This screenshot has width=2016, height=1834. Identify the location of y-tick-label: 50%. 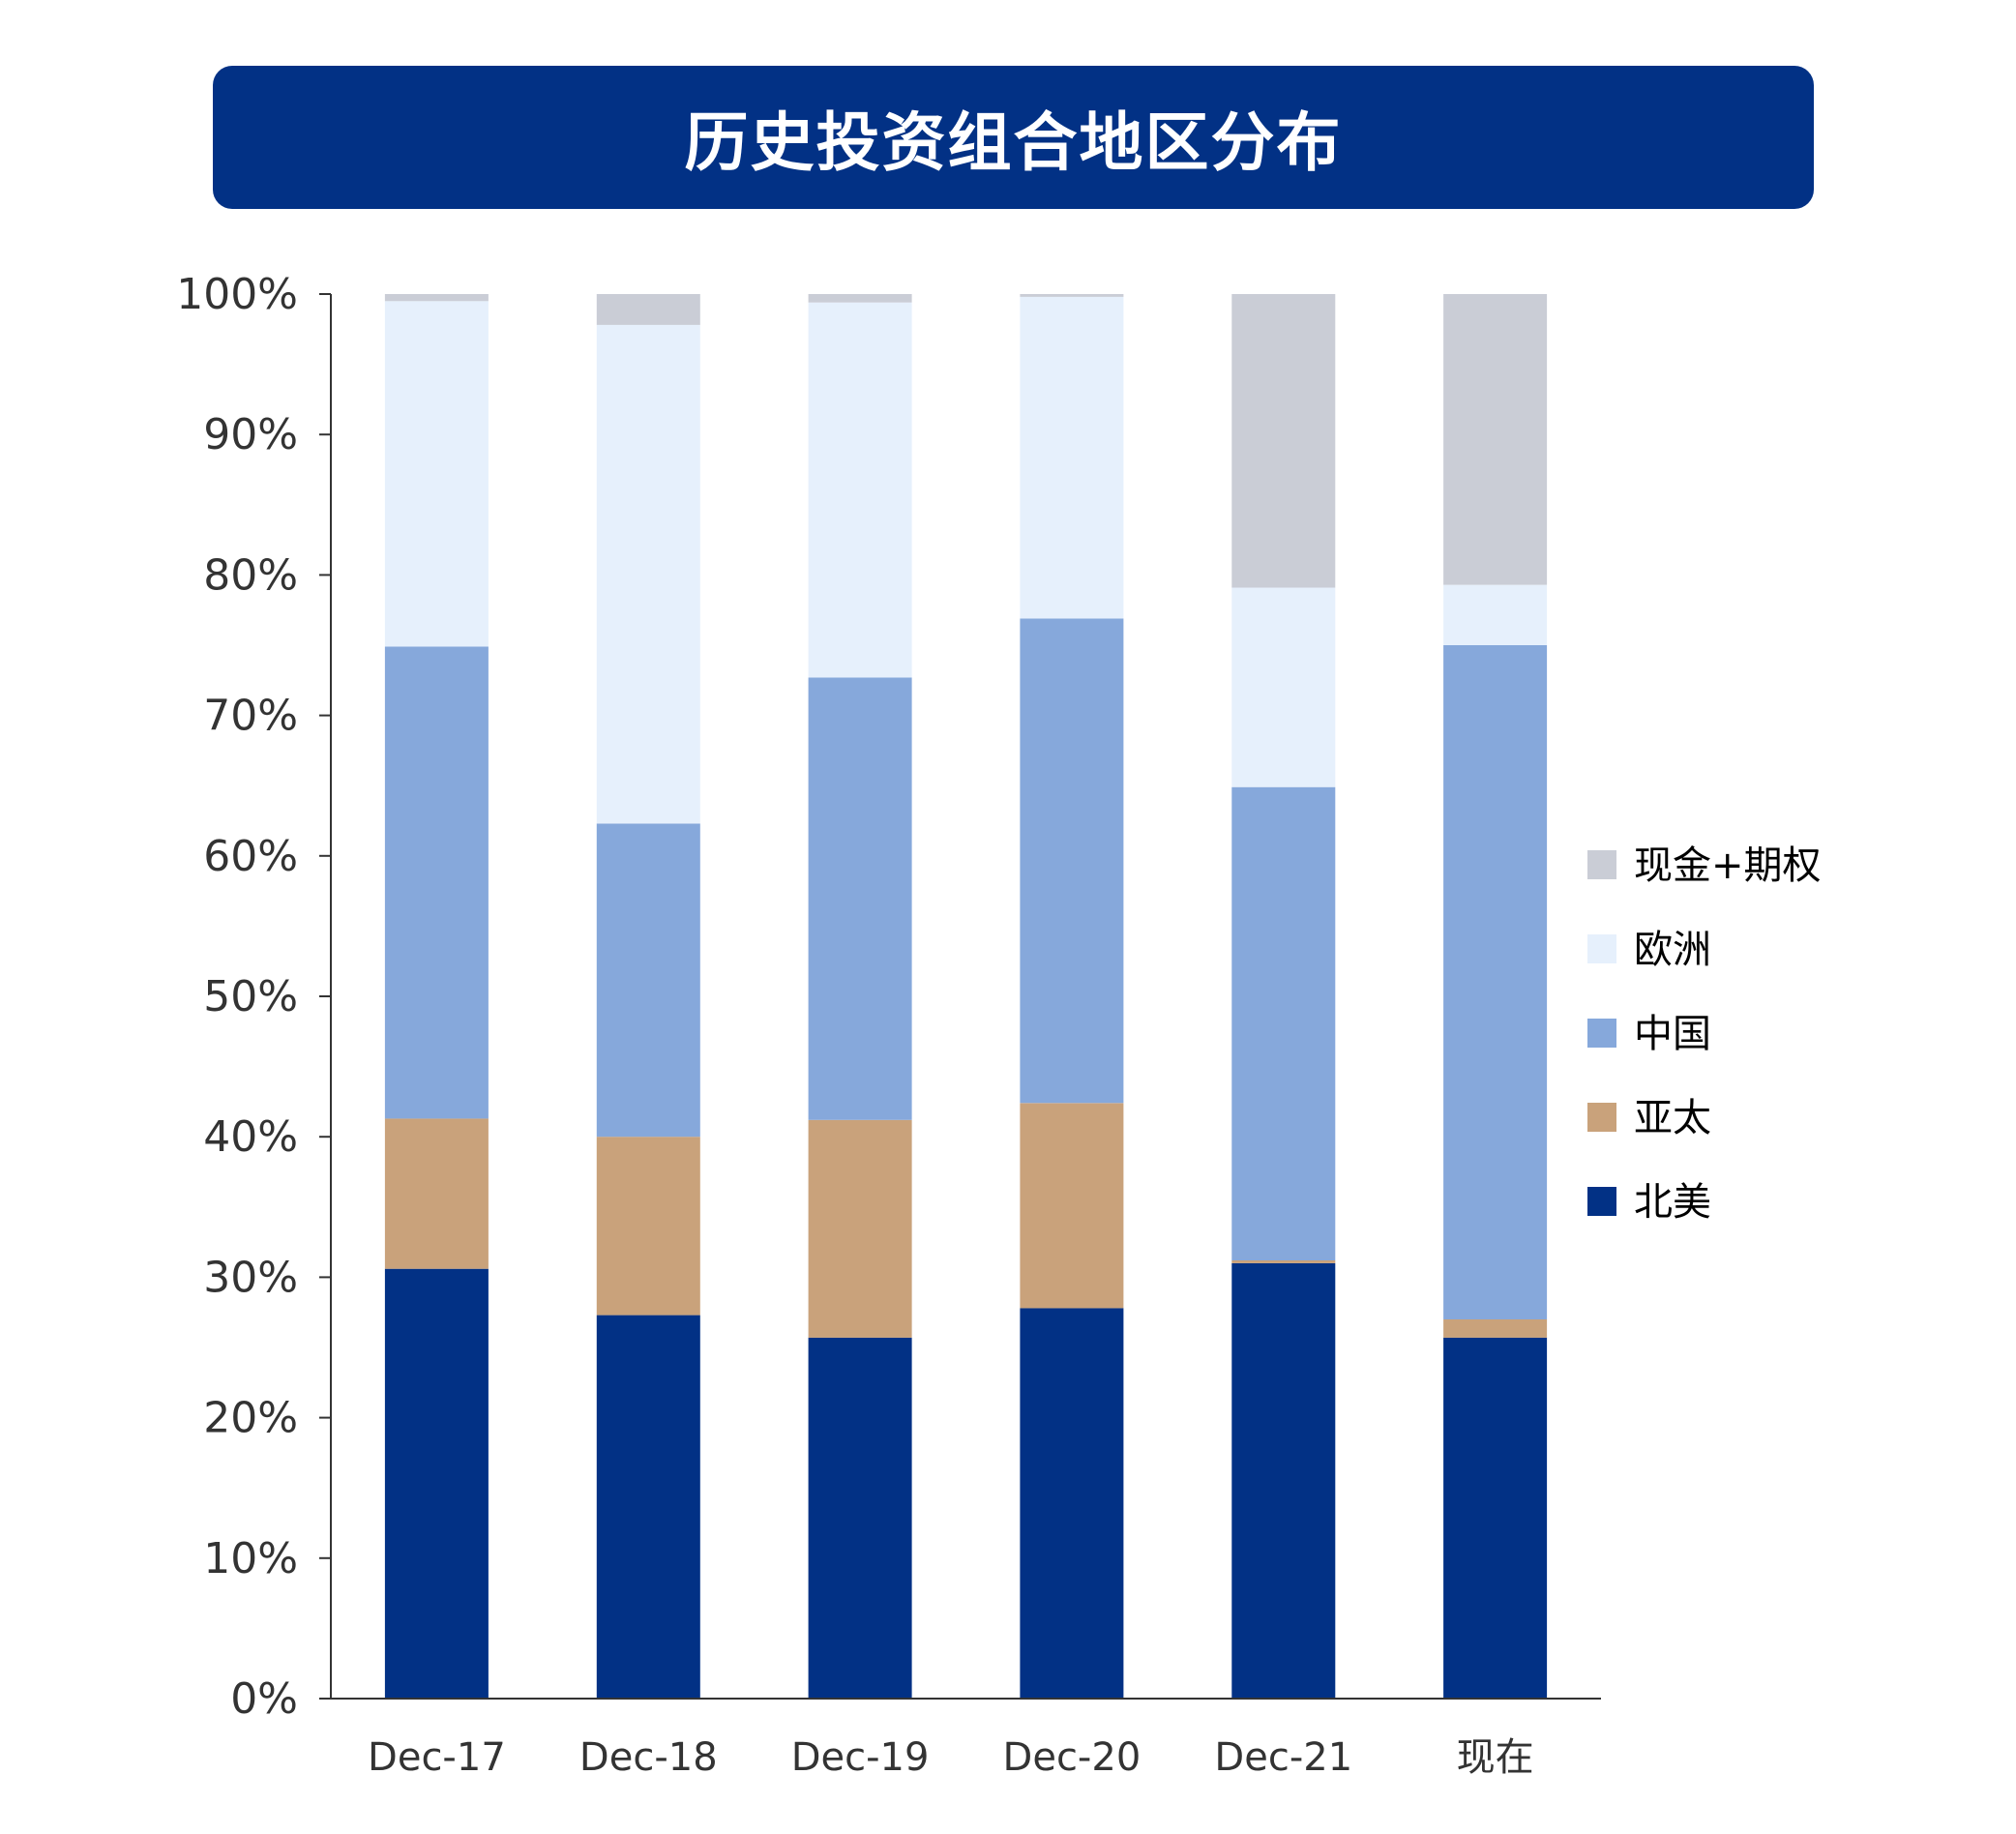
(250, 997).